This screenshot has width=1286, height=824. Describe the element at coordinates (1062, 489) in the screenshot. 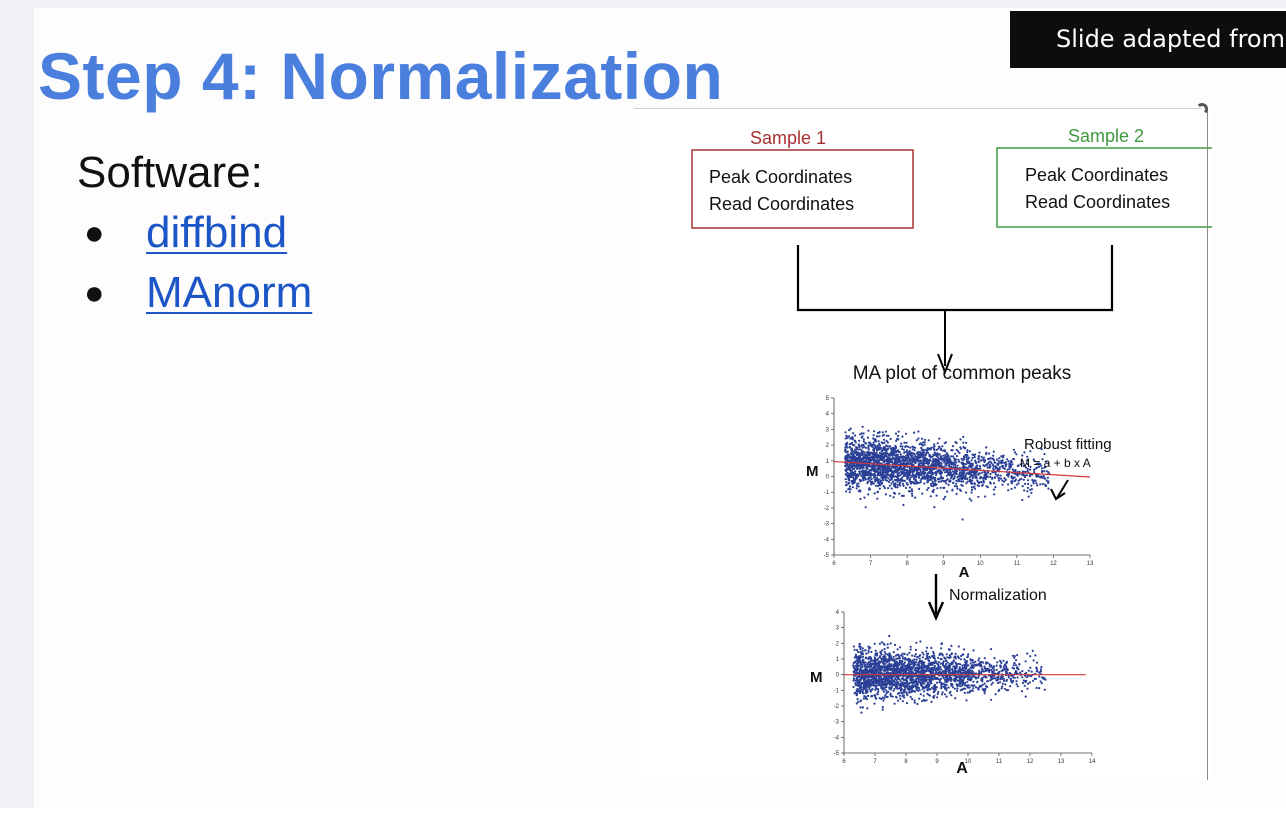

I see `fit-arrow-line` at that location.